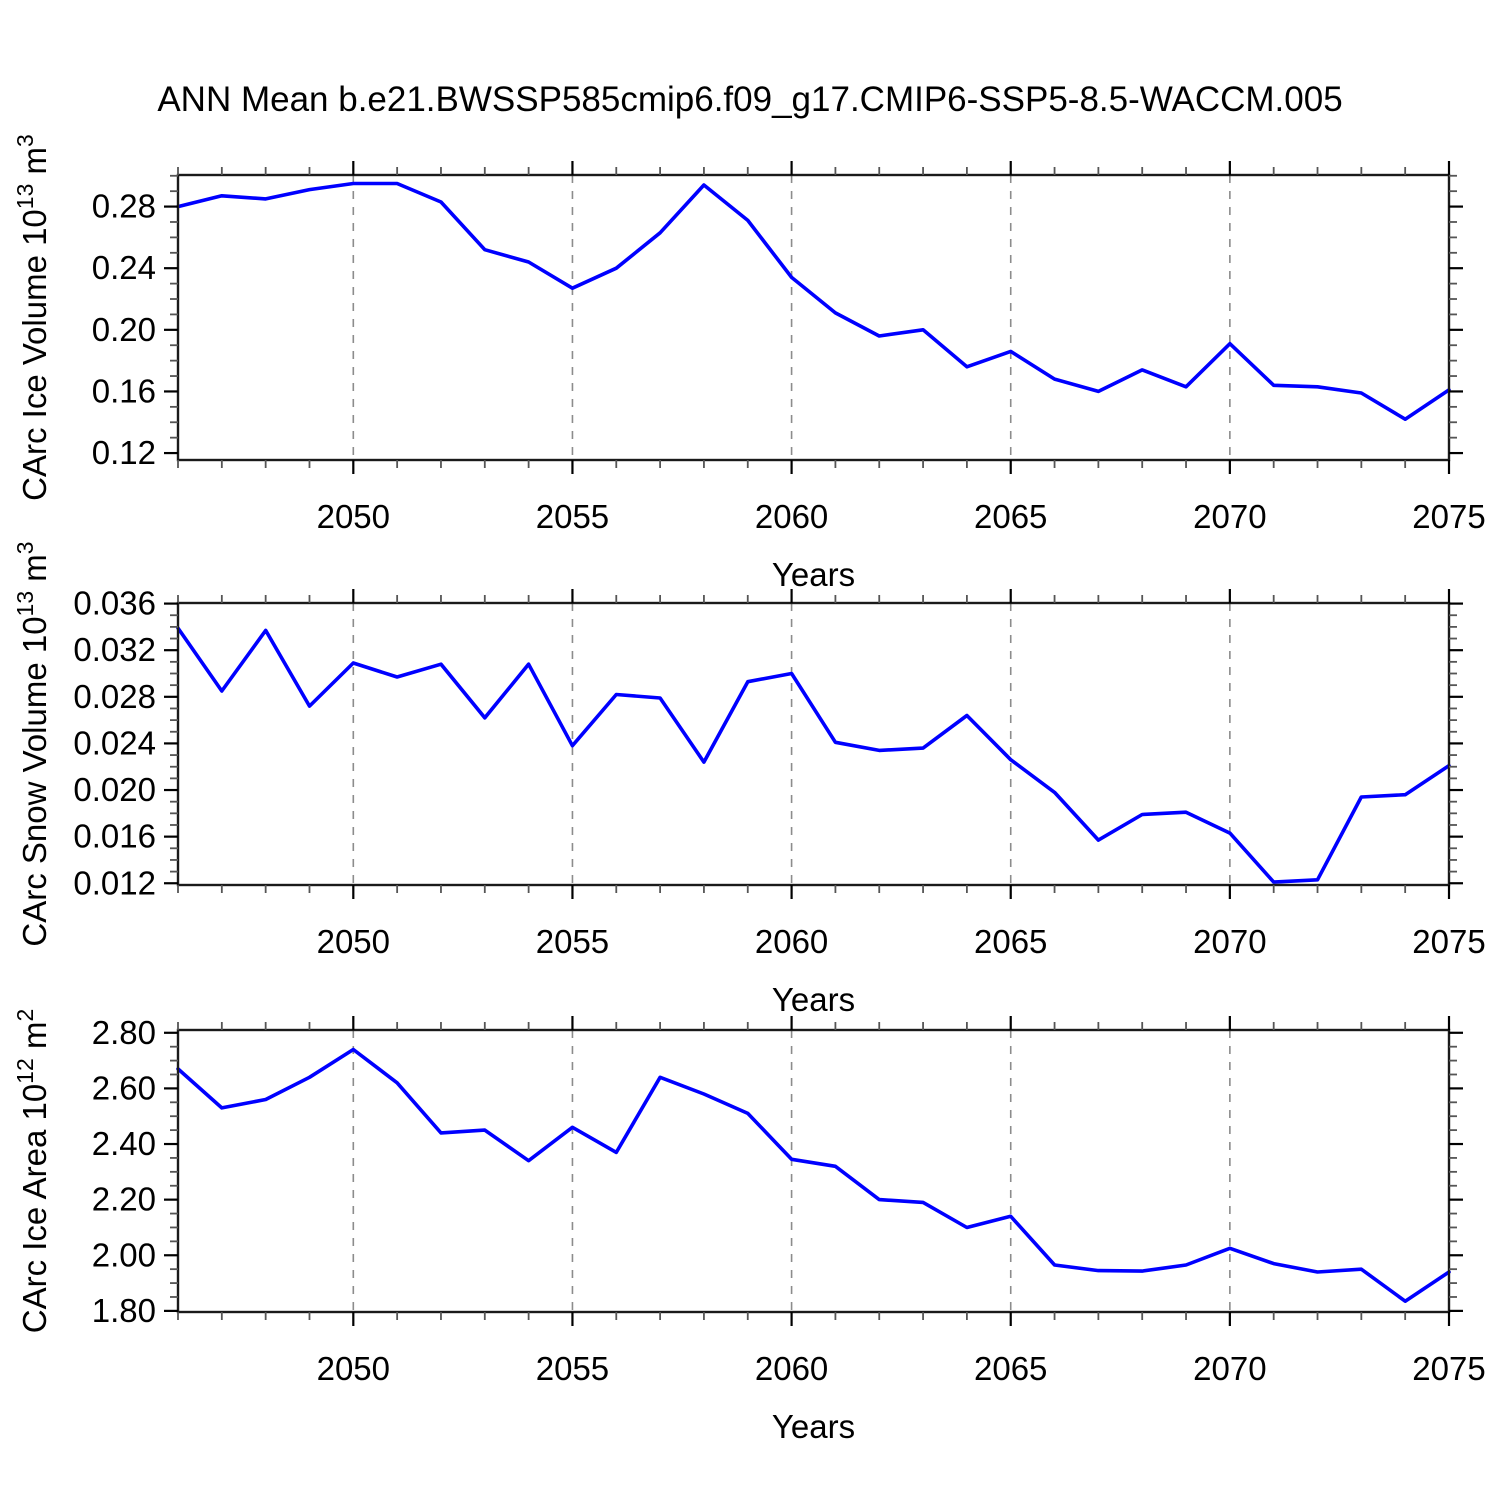 This screenshot has width=1500, height=1500. Describe the element at coordinates (124, 1310) in the screenshot. I see `y-tick-label: 1.80` at that location.